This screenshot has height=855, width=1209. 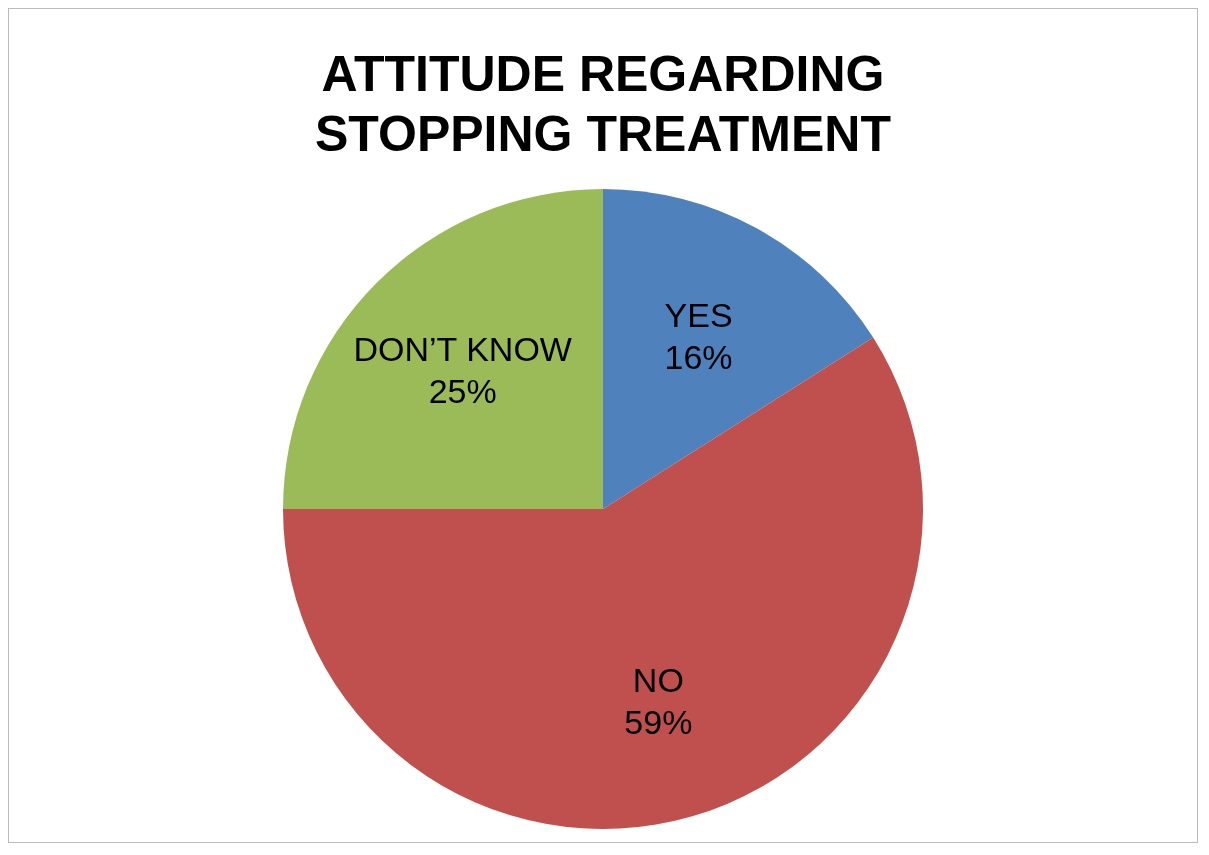 What do you see at coordinates (698, 315) in the screenshot?
I see `slice-label: YES` at bounding box center [698, 315].